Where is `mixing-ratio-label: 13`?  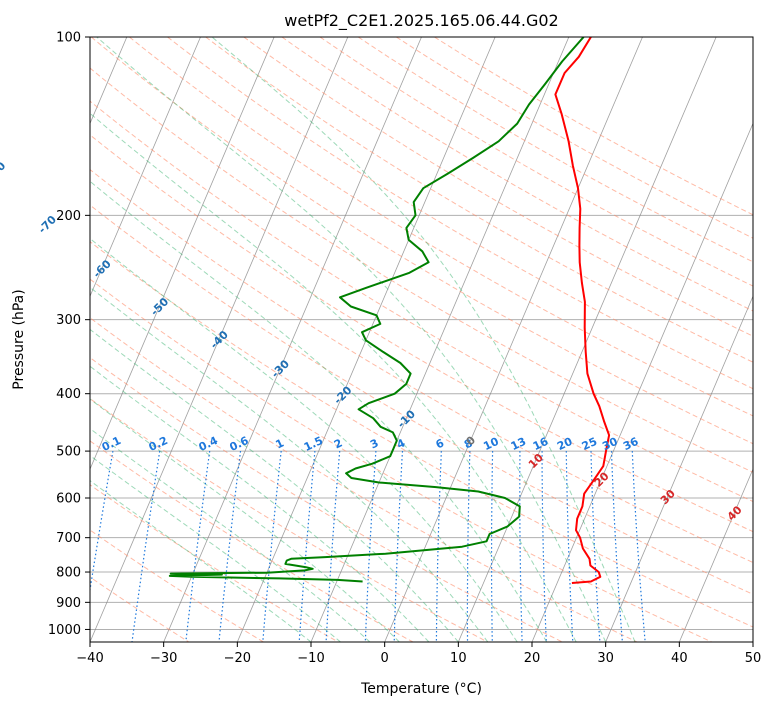 mixing-ratio-label: 13 is located at coordinates (518, 444).